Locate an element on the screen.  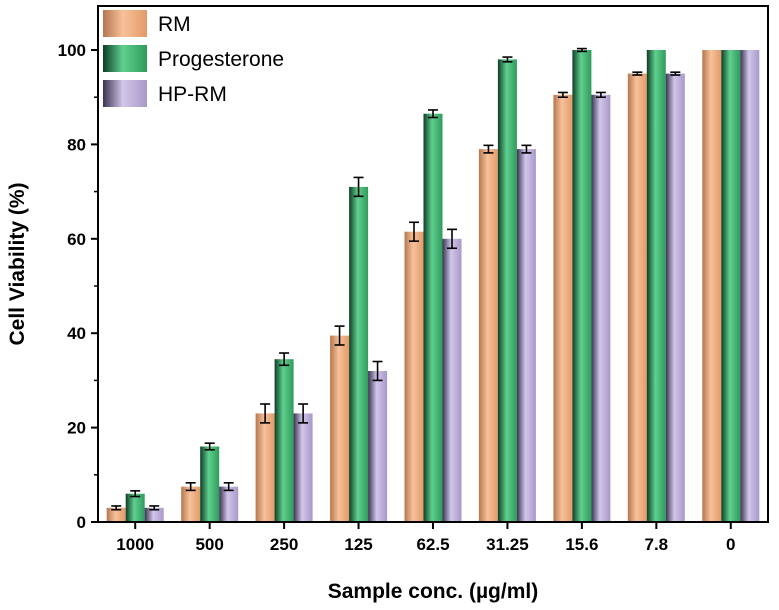
x-tick-label-62-5: 62.5 is located at coordinates (432, 544).